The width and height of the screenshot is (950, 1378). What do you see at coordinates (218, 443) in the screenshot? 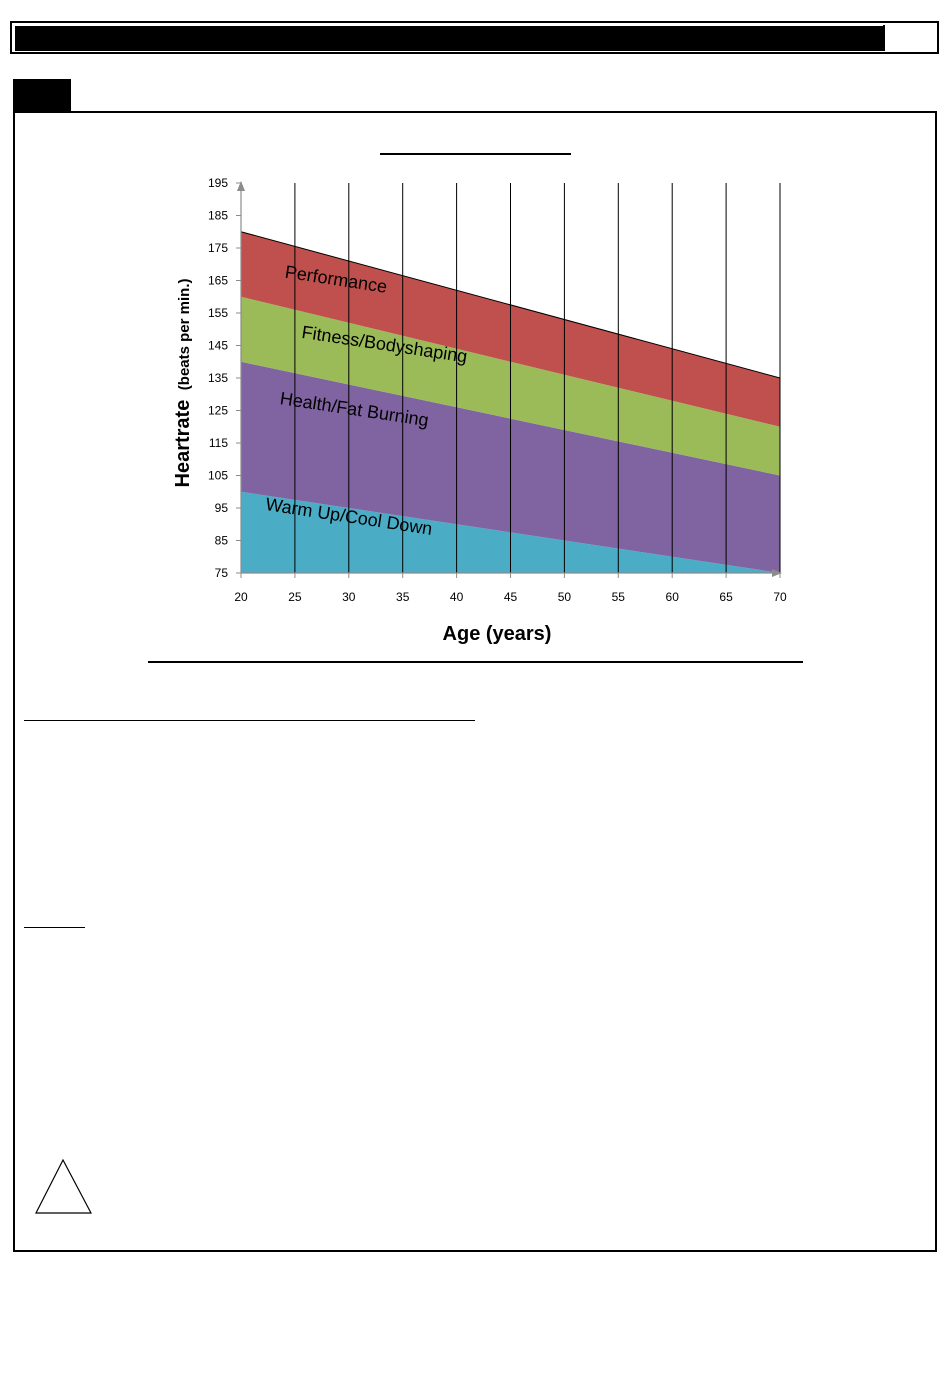
I see `y-tick-label: 115` at bounding box center [218, 443].